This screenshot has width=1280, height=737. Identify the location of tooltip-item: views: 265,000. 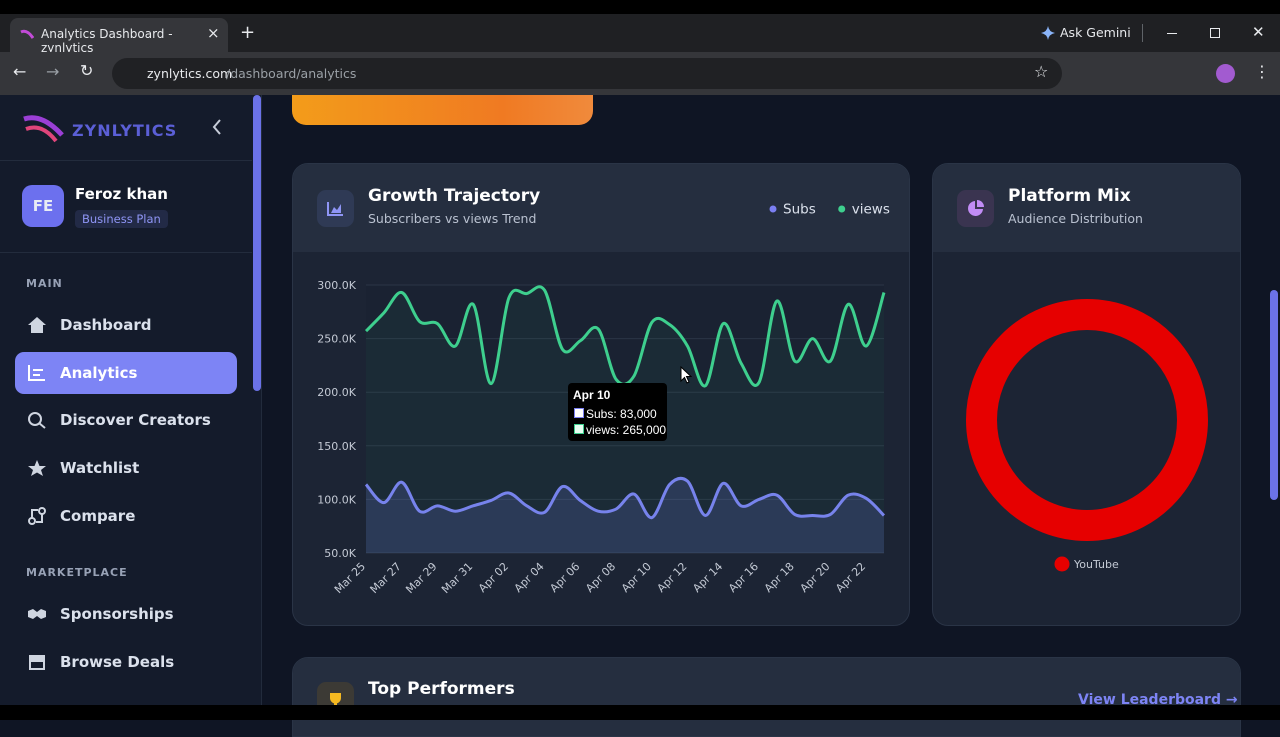
(626, 430).